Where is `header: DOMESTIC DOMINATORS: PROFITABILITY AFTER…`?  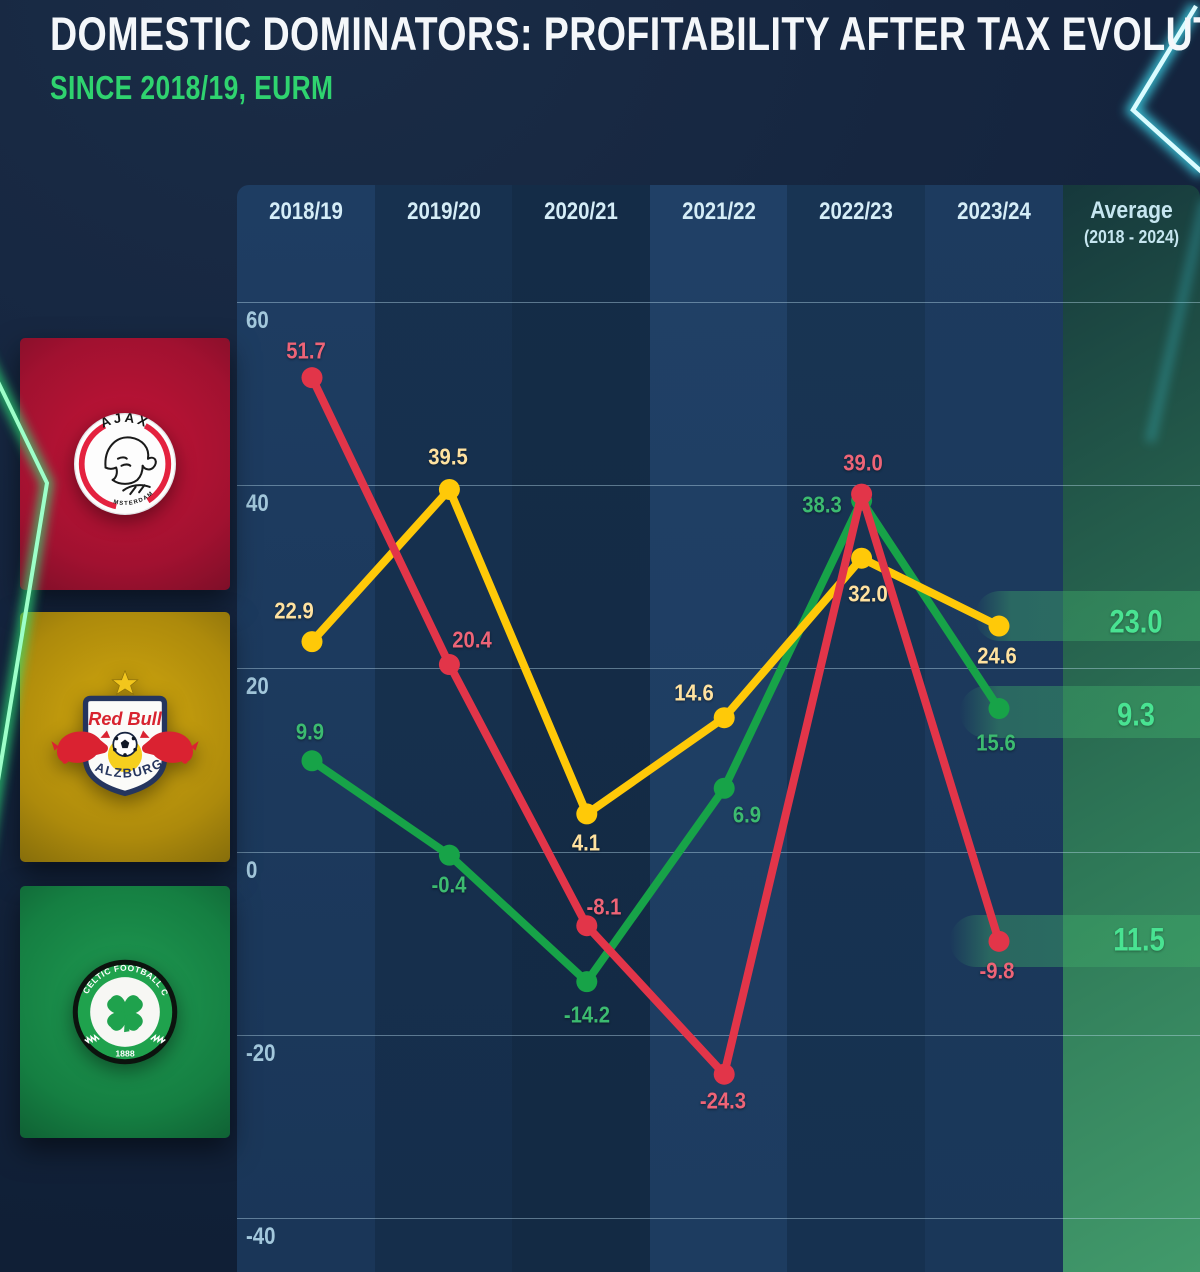
header: DOMESTIC DOMINATORS: PROFITABILITY AFTER… is located at coordinates (625, 56).